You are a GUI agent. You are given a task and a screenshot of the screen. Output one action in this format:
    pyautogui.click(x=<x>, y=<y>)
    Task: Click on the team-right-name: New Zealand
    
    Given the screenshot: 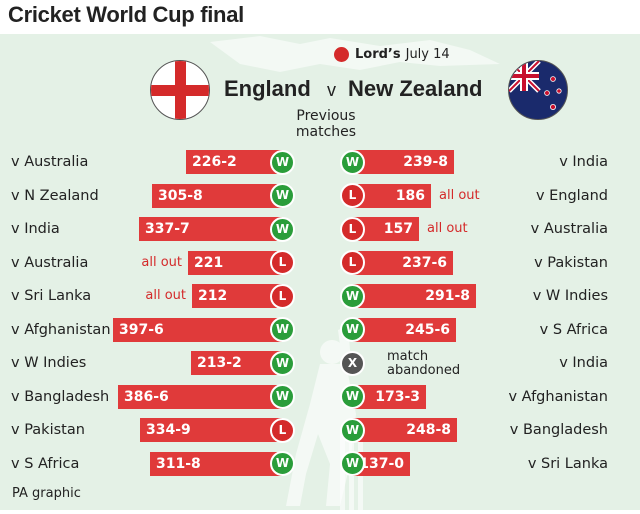 What is the action you would take?
    pyautogui.click(x=415, y=88)
    